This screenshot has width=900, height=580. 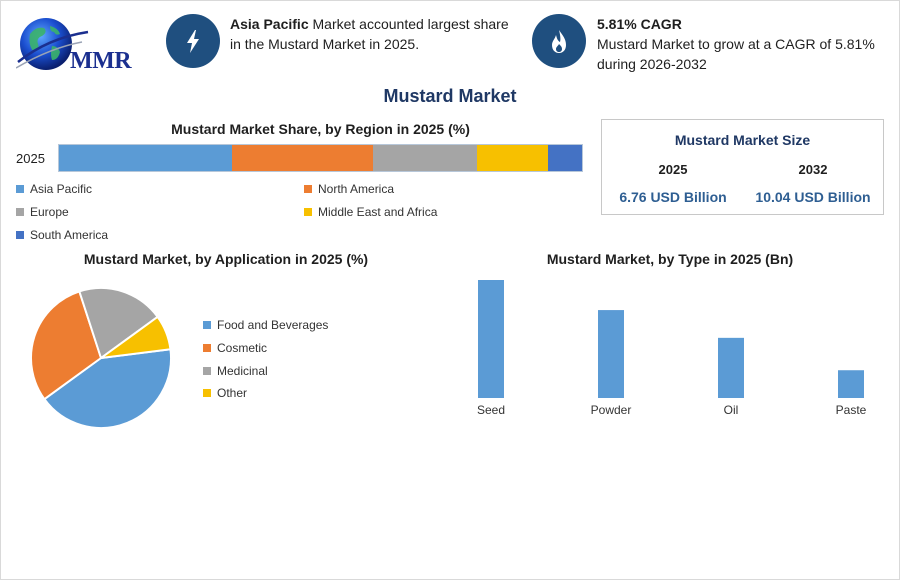 I want to click on globe-icon, so click(x=52, y=44).